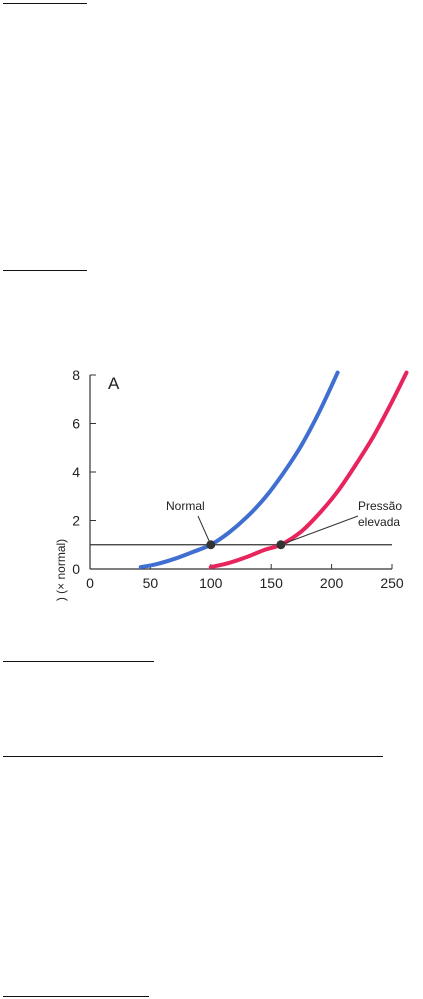 Image resolution: width=423 pixels, height=999 pixels. What do you see at coordinates (332, 583) in the screenshot?
I see `x-tick-label-4: 200` at bounding box center [332, 583].